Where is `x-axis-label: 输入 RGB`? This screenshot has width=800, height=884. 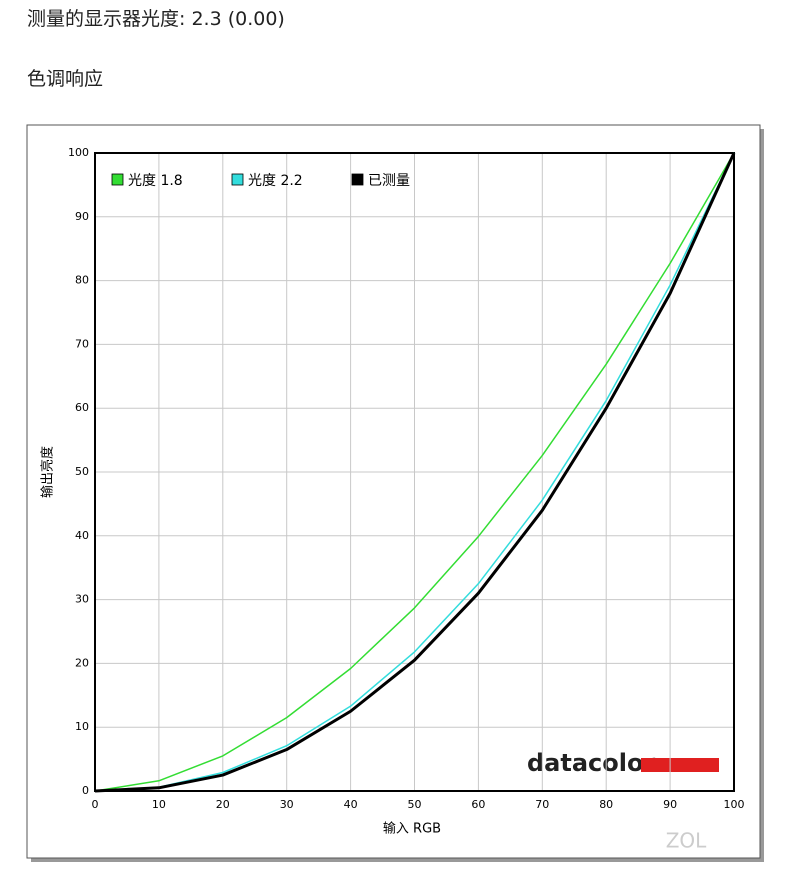
x-axis-label: 输入 RGB is located at coordinates (412, 829).